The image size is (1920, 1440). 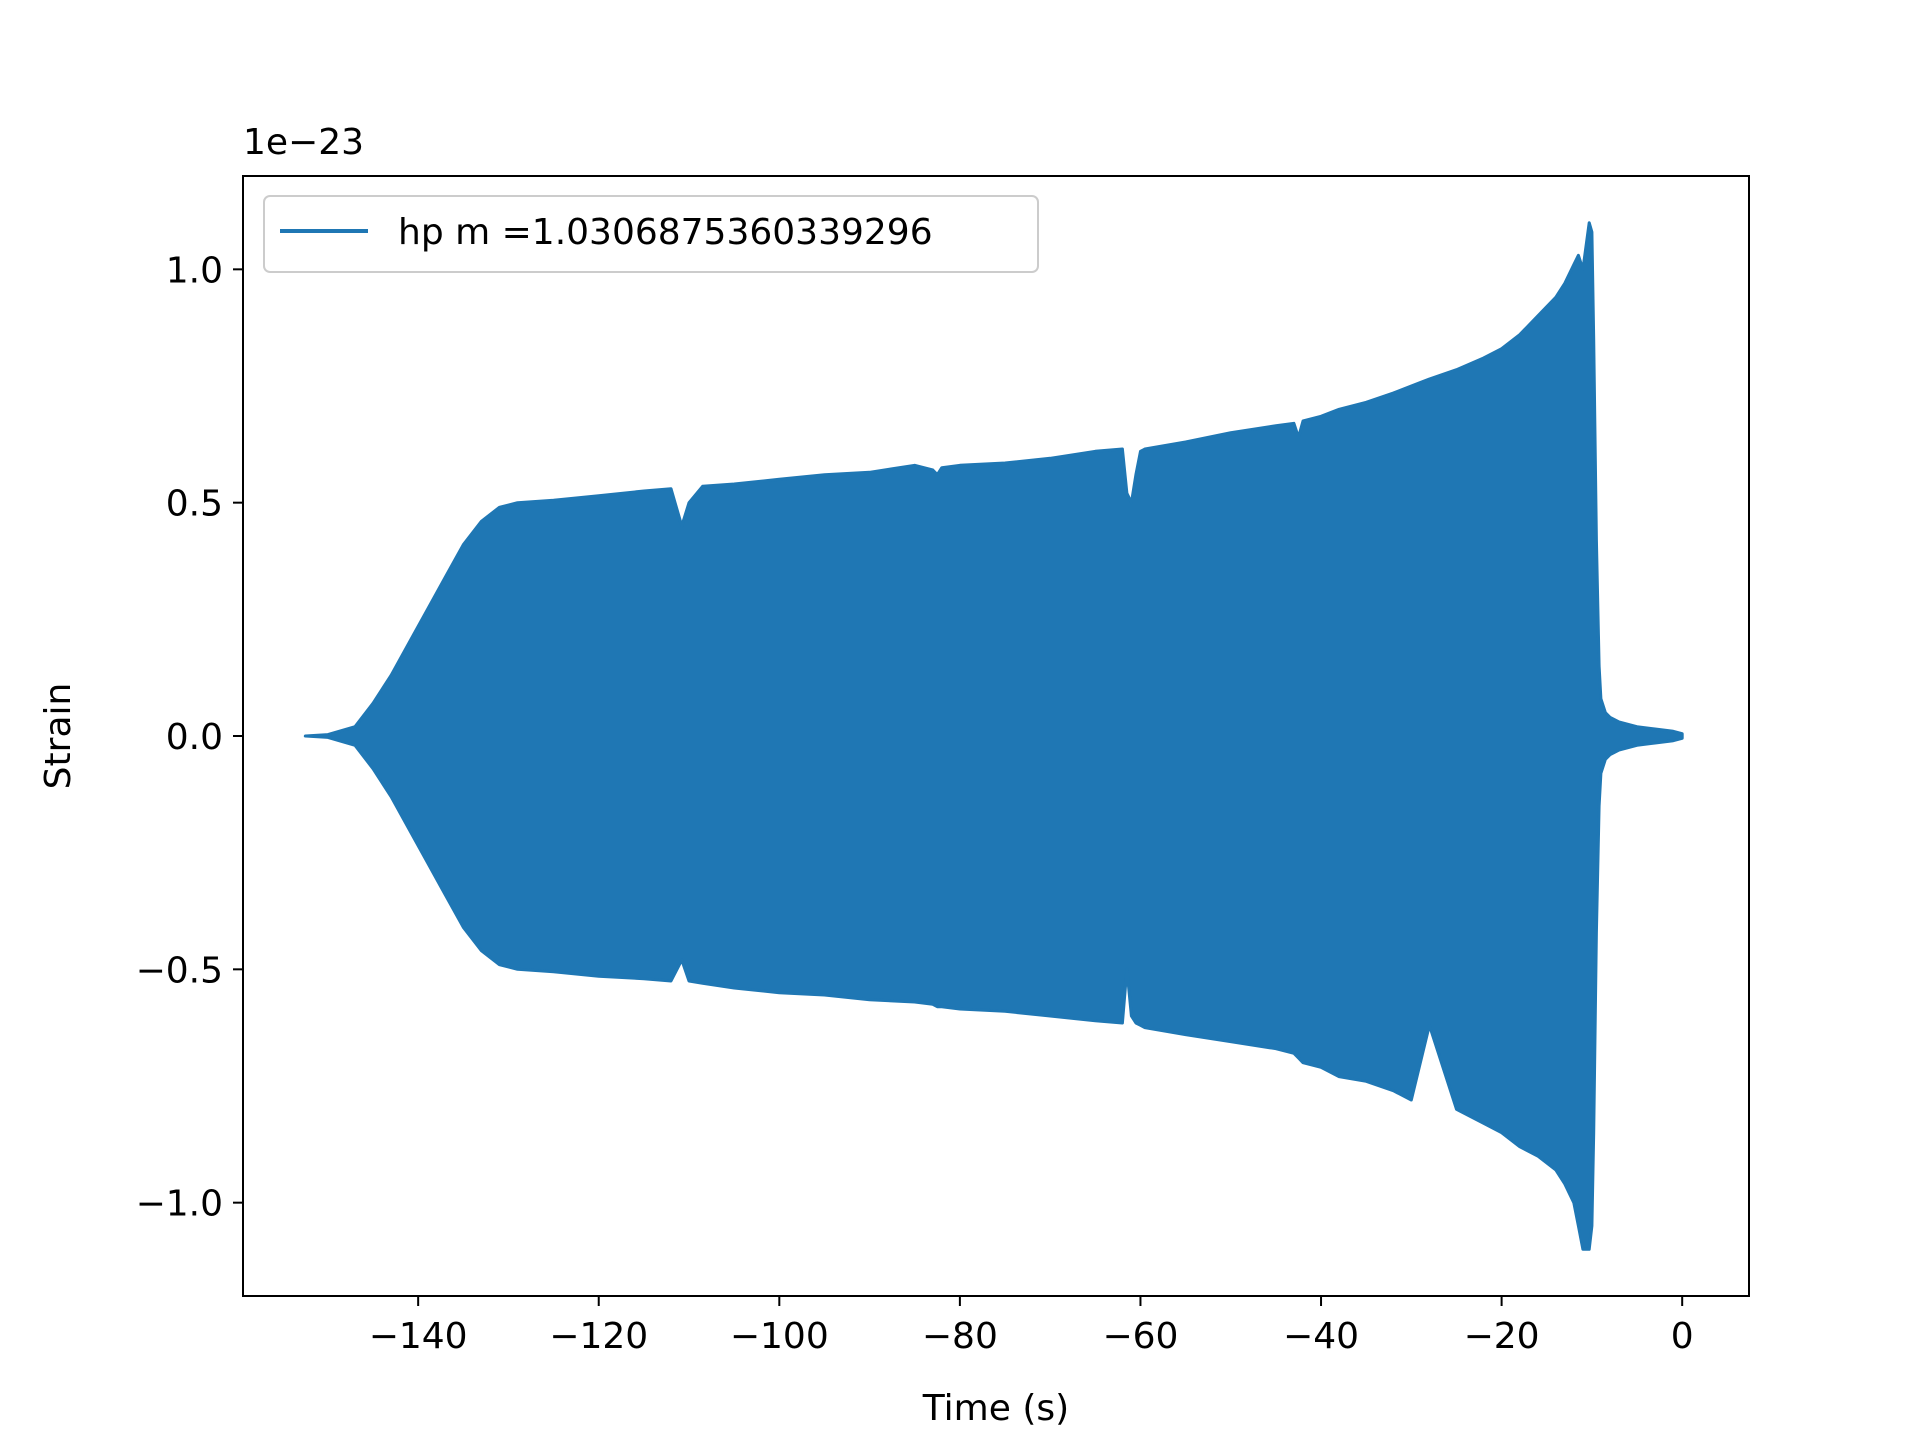 What do you see at coordinates (58, 736) in the screenshot?
I see `y-axis-label: Strain` at bounding box center [58, 736].